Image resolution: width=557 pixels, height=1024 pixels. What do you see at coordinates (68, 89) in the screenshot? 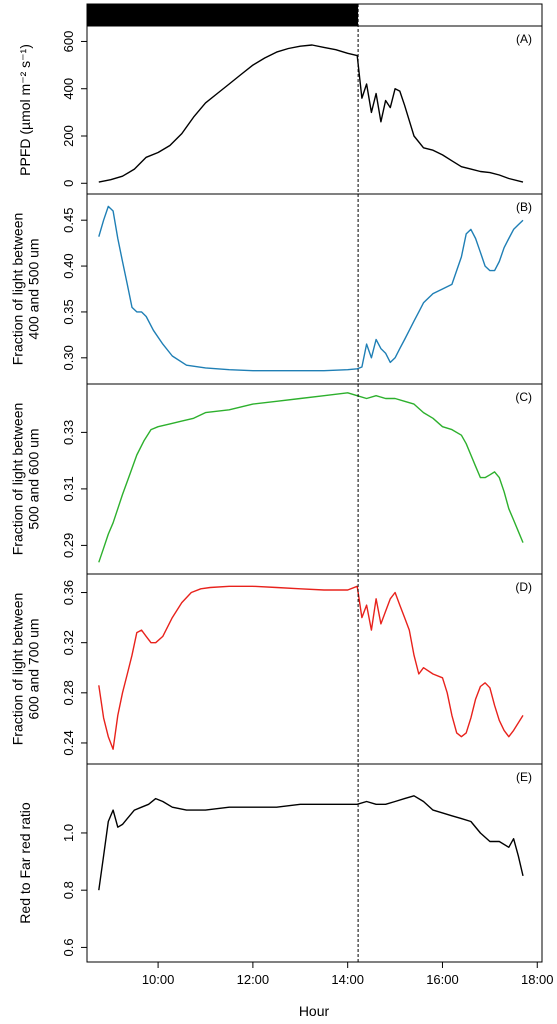
I see `y-tick-label: 400` at bounding box center [68, 89].